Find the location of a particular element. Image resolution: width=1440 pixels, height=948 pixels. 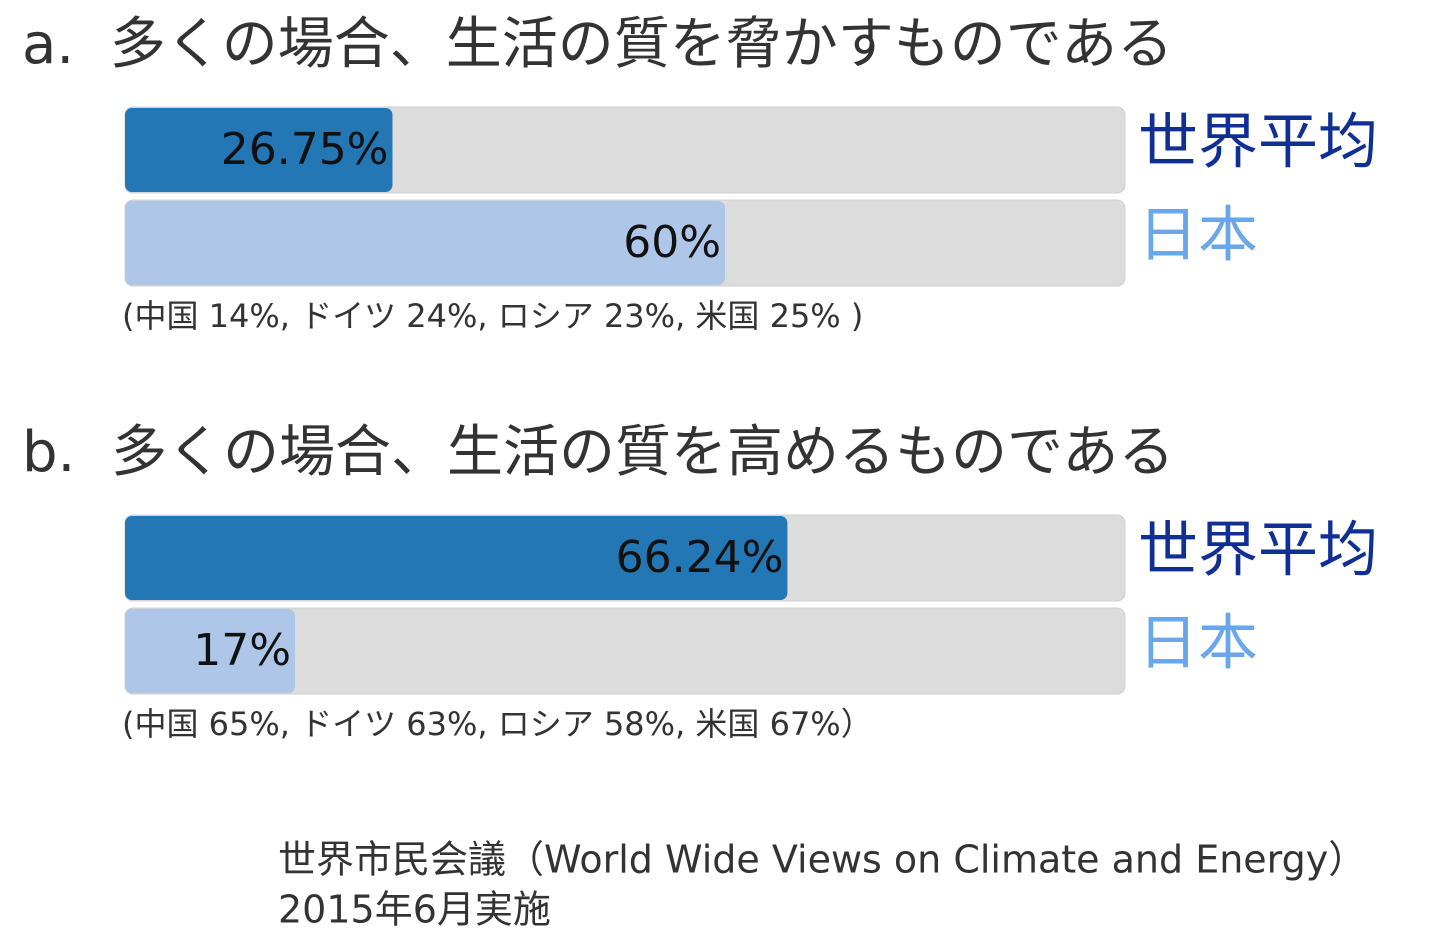

section-title: b. 多くの場合、生活の質を高めるものである is located at coordinates (598, 452).